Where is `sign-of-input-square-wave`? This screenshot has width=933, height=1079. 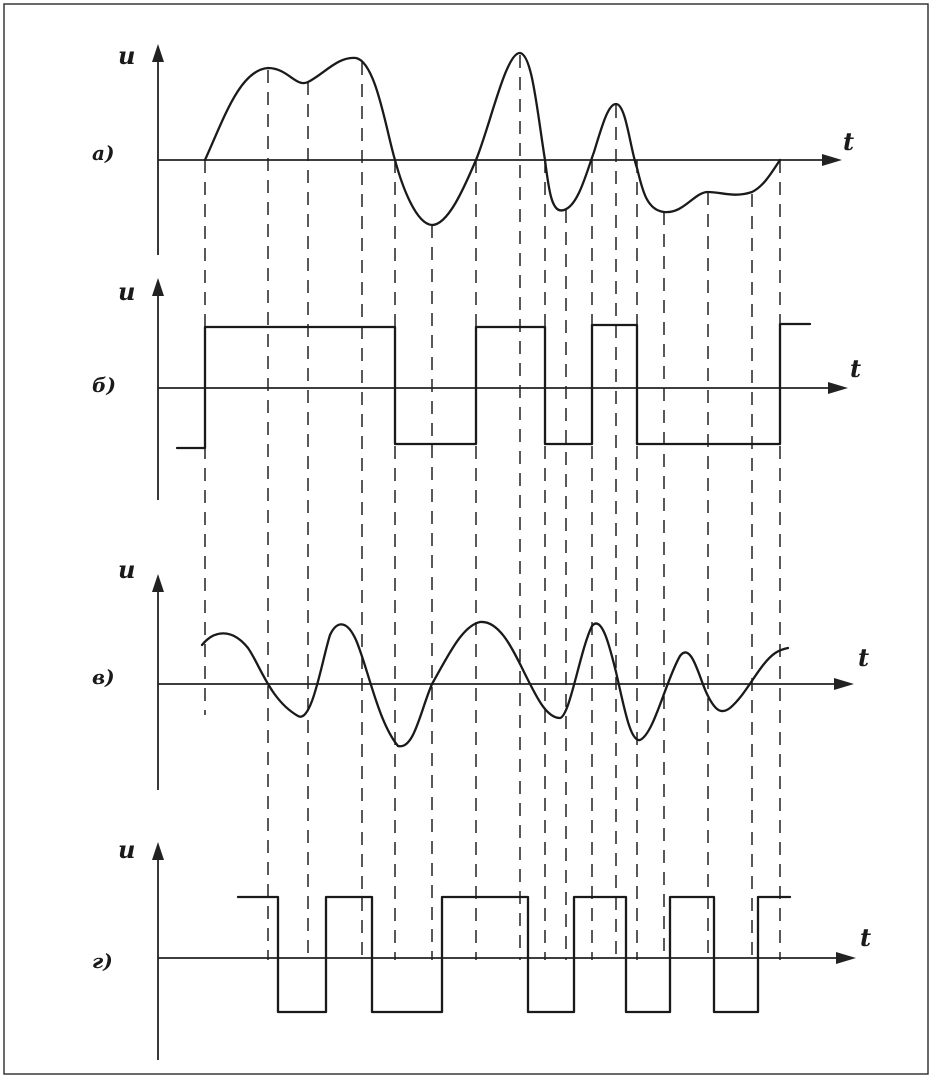
sign-of-input-square-wave is located at coordinates (493, 386).